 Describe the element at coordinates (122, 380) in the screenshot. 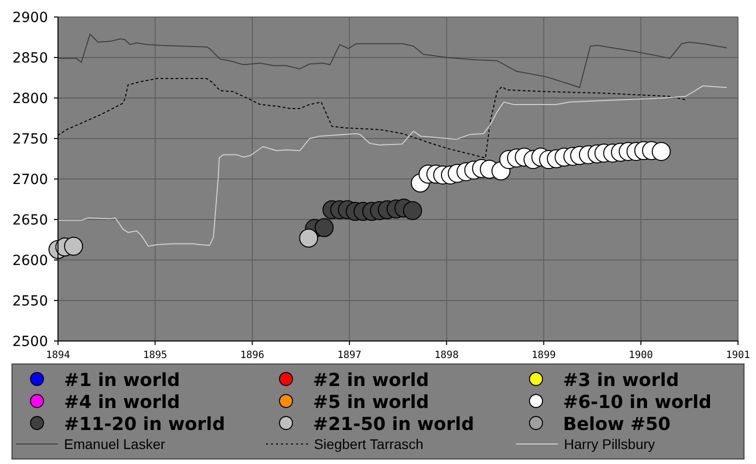

I see `legend-label: #1 in world` at that location.